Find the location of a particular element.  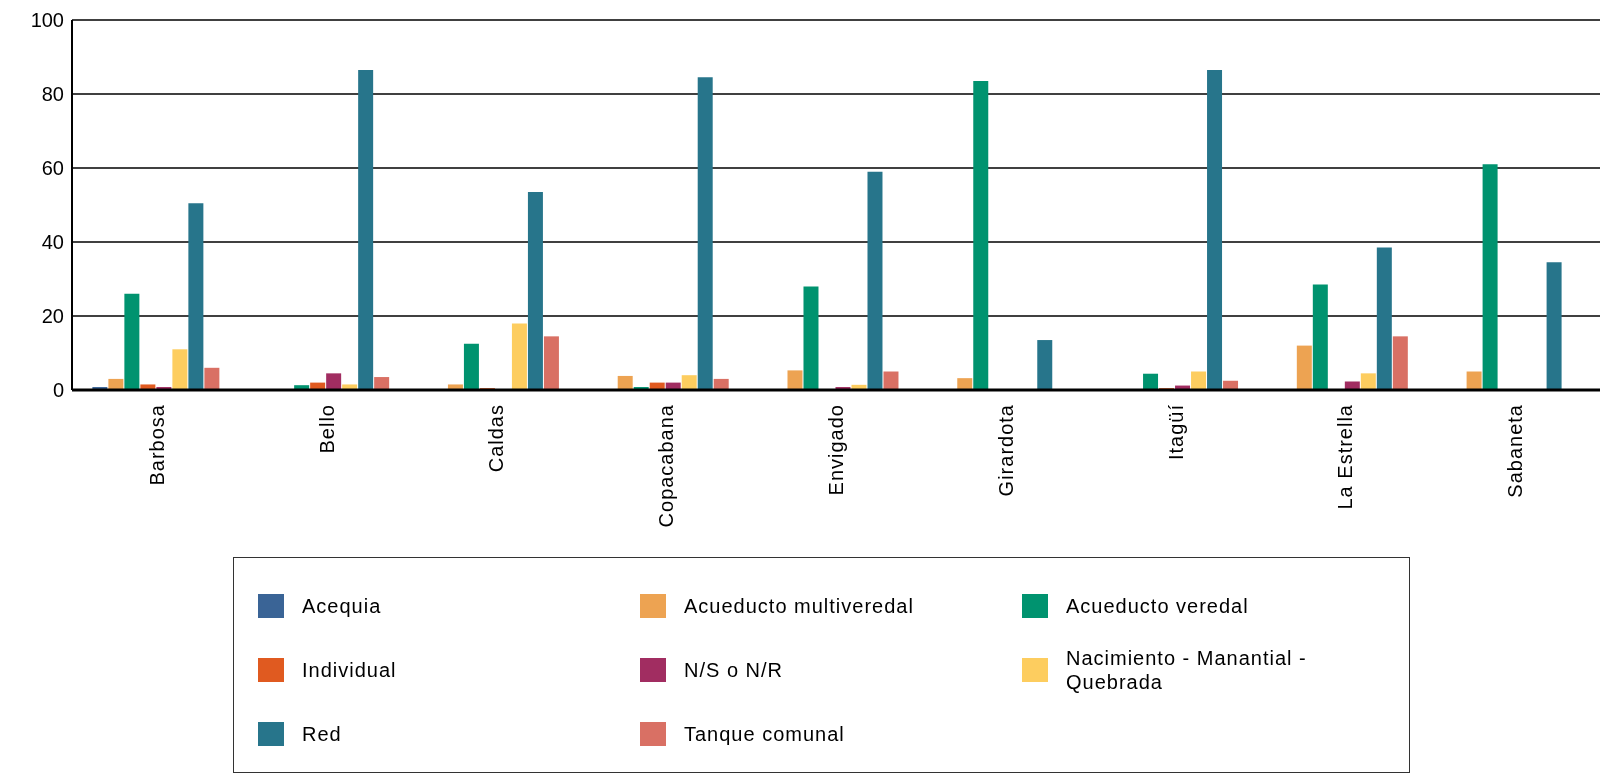

y-tick-label: 20 is located at coordinates (52, 316).